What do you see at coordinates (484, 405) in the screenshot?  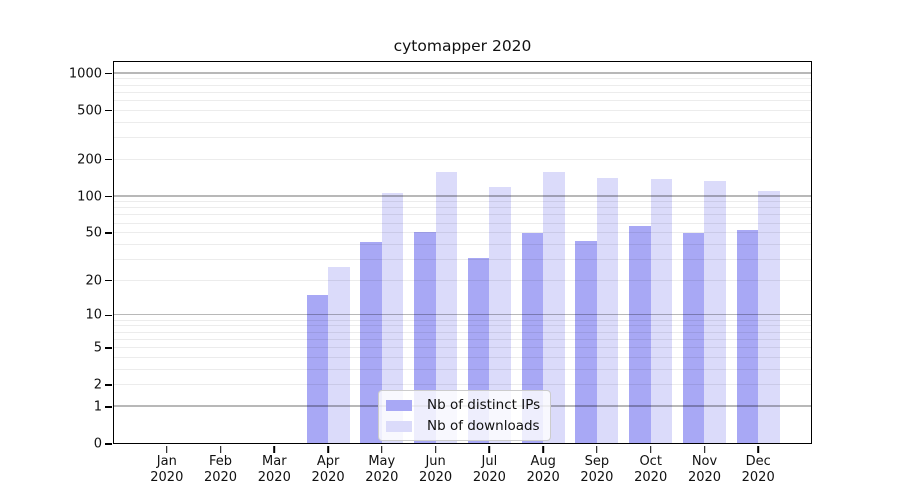 I see `legend-label: Nb of distinct IPs` at bounding box center [484, 405].